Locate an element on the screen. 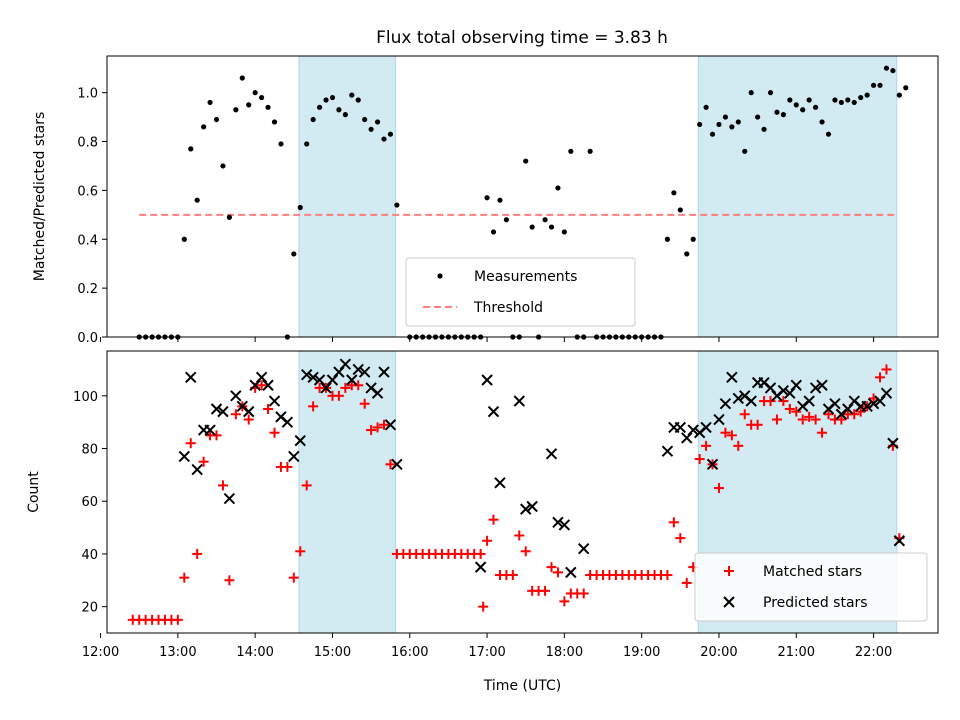 The image size is (960, 720). x-tick-label: 18:00 is located at coordinates (564, 652).